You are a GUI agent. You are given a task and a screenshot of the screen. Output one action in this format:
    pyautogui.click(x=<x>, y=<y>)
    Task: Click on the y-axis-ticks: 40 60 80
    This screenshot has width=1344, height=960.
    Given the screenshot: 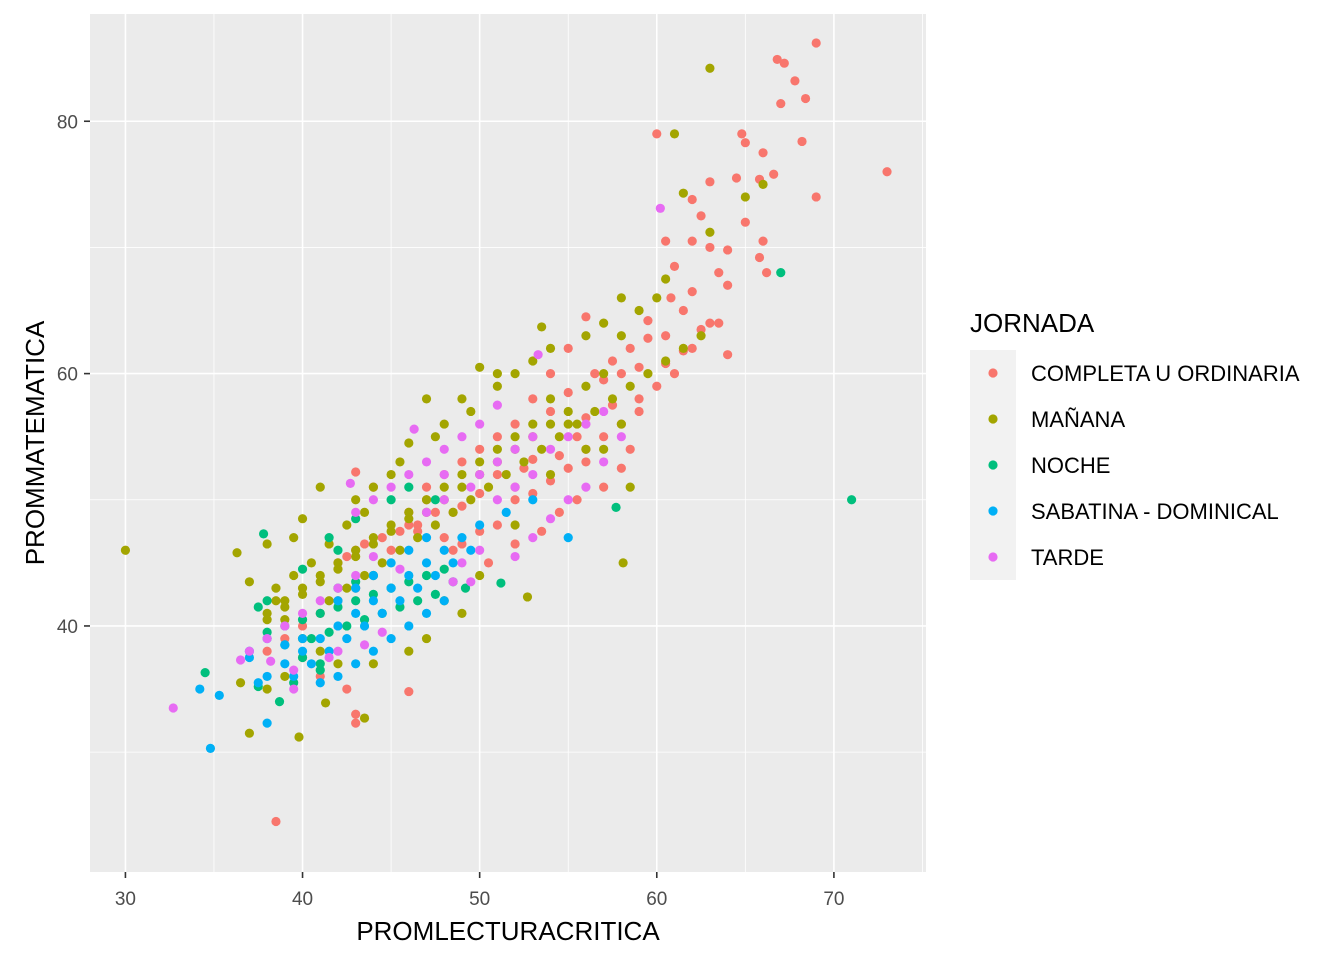 What is the action you would take?
    pyautogui.click(x=73, y=375)
    